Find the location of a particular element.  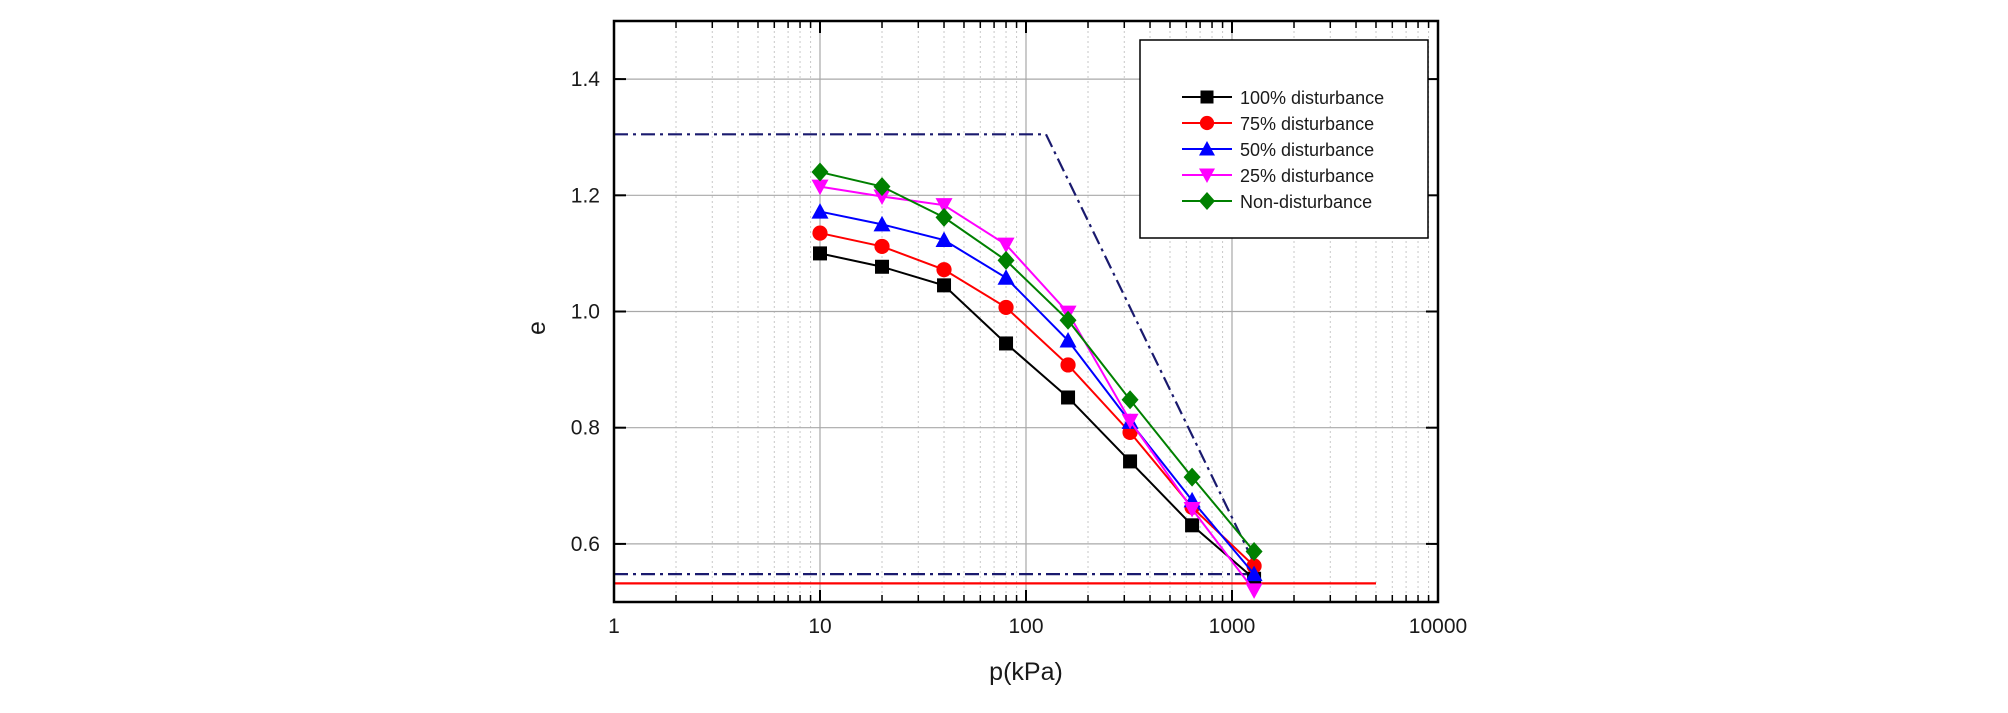

legend-item: 50% disturbance is located at coordinates (1278, 150).